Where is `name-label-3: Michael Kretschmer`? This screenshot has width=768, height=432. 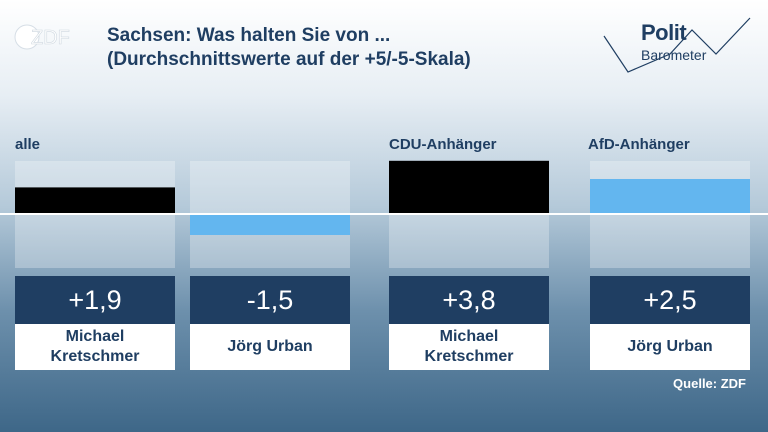 name-label-3: Michael Kretschmer is located at coordinates (469, 347).